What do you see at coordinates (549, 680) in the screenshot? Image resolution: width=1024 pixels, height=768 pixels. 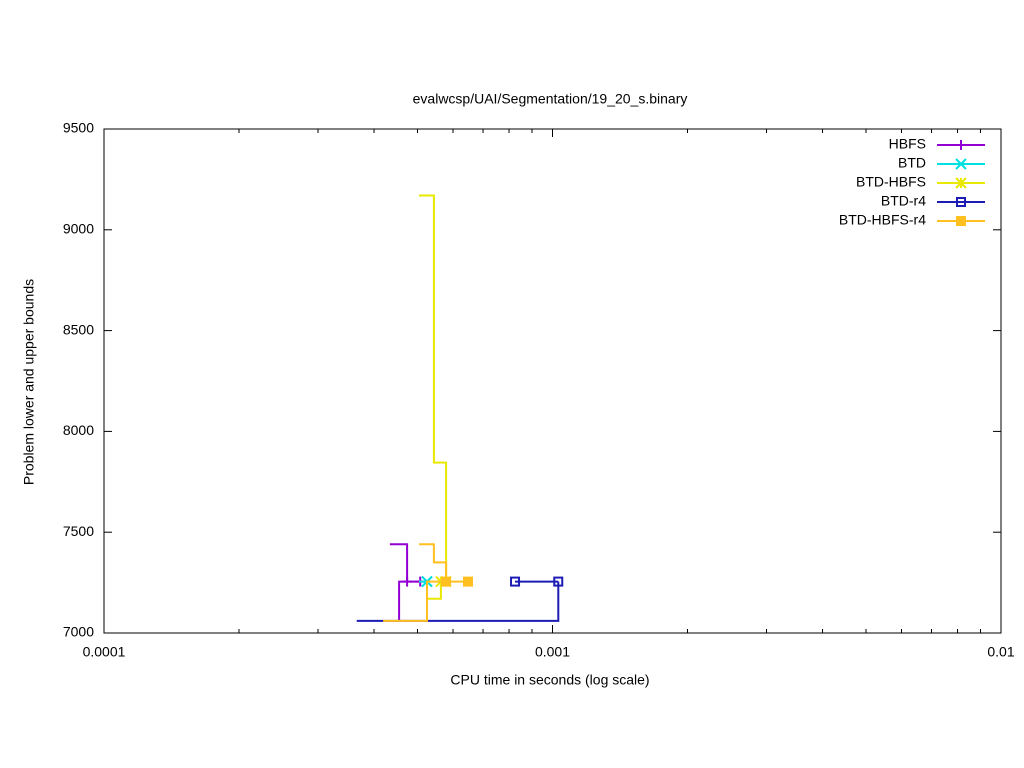 I see `x-axis-label: CPU time in seconds (log scale)` at bounding box center [549, 680].